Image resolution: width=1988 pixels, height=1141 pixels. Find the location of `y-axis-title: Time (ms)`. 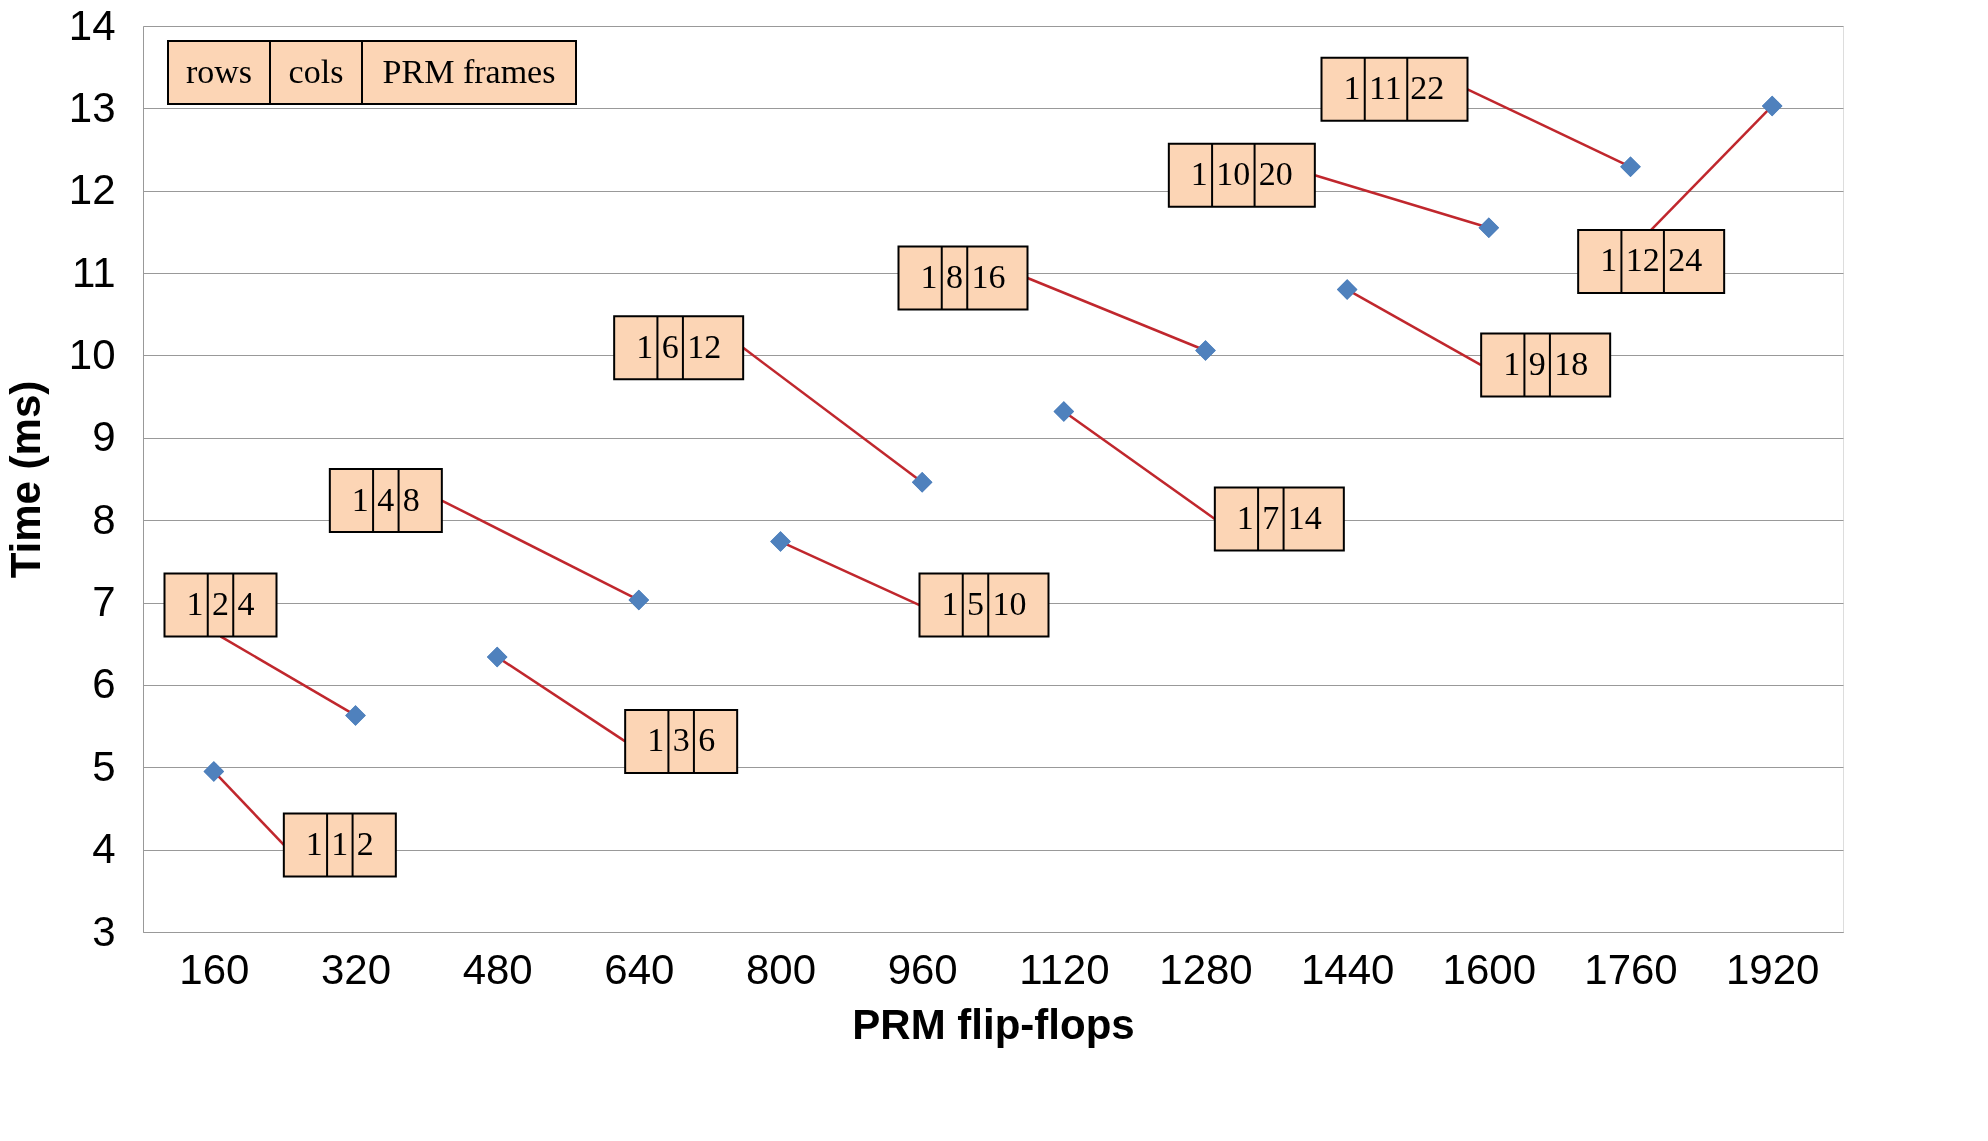

y-axis-title: Time (ms) is located at coordinates (25, 479).